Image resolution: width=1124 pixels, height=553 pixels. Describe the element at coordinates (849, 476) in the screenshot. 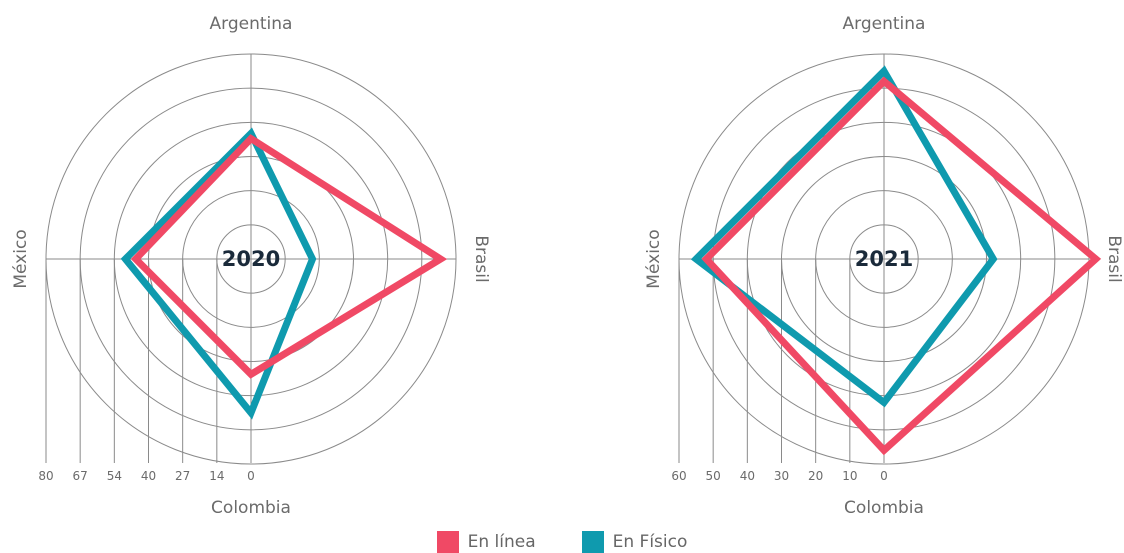

I see `tick-label: 10` at that location.